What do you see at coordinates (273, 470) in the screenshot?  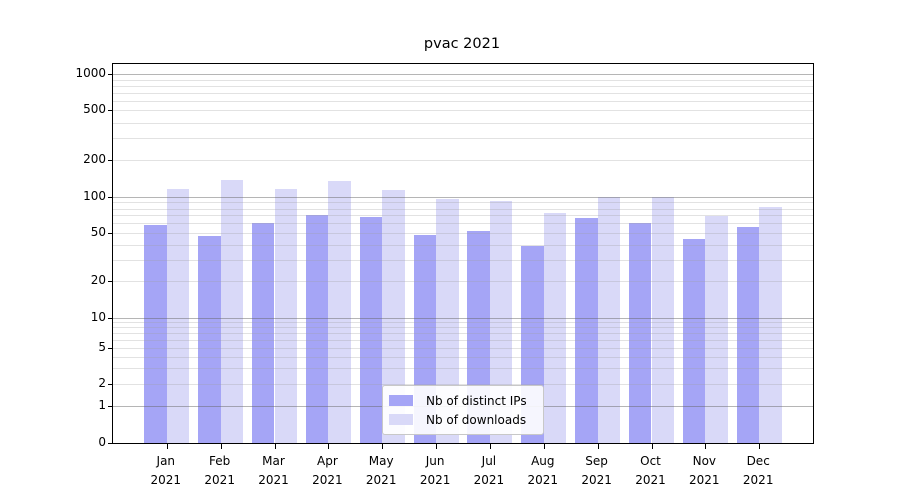 I see `x-tick-label: Mar 2021` at bounding box center [273, 470].